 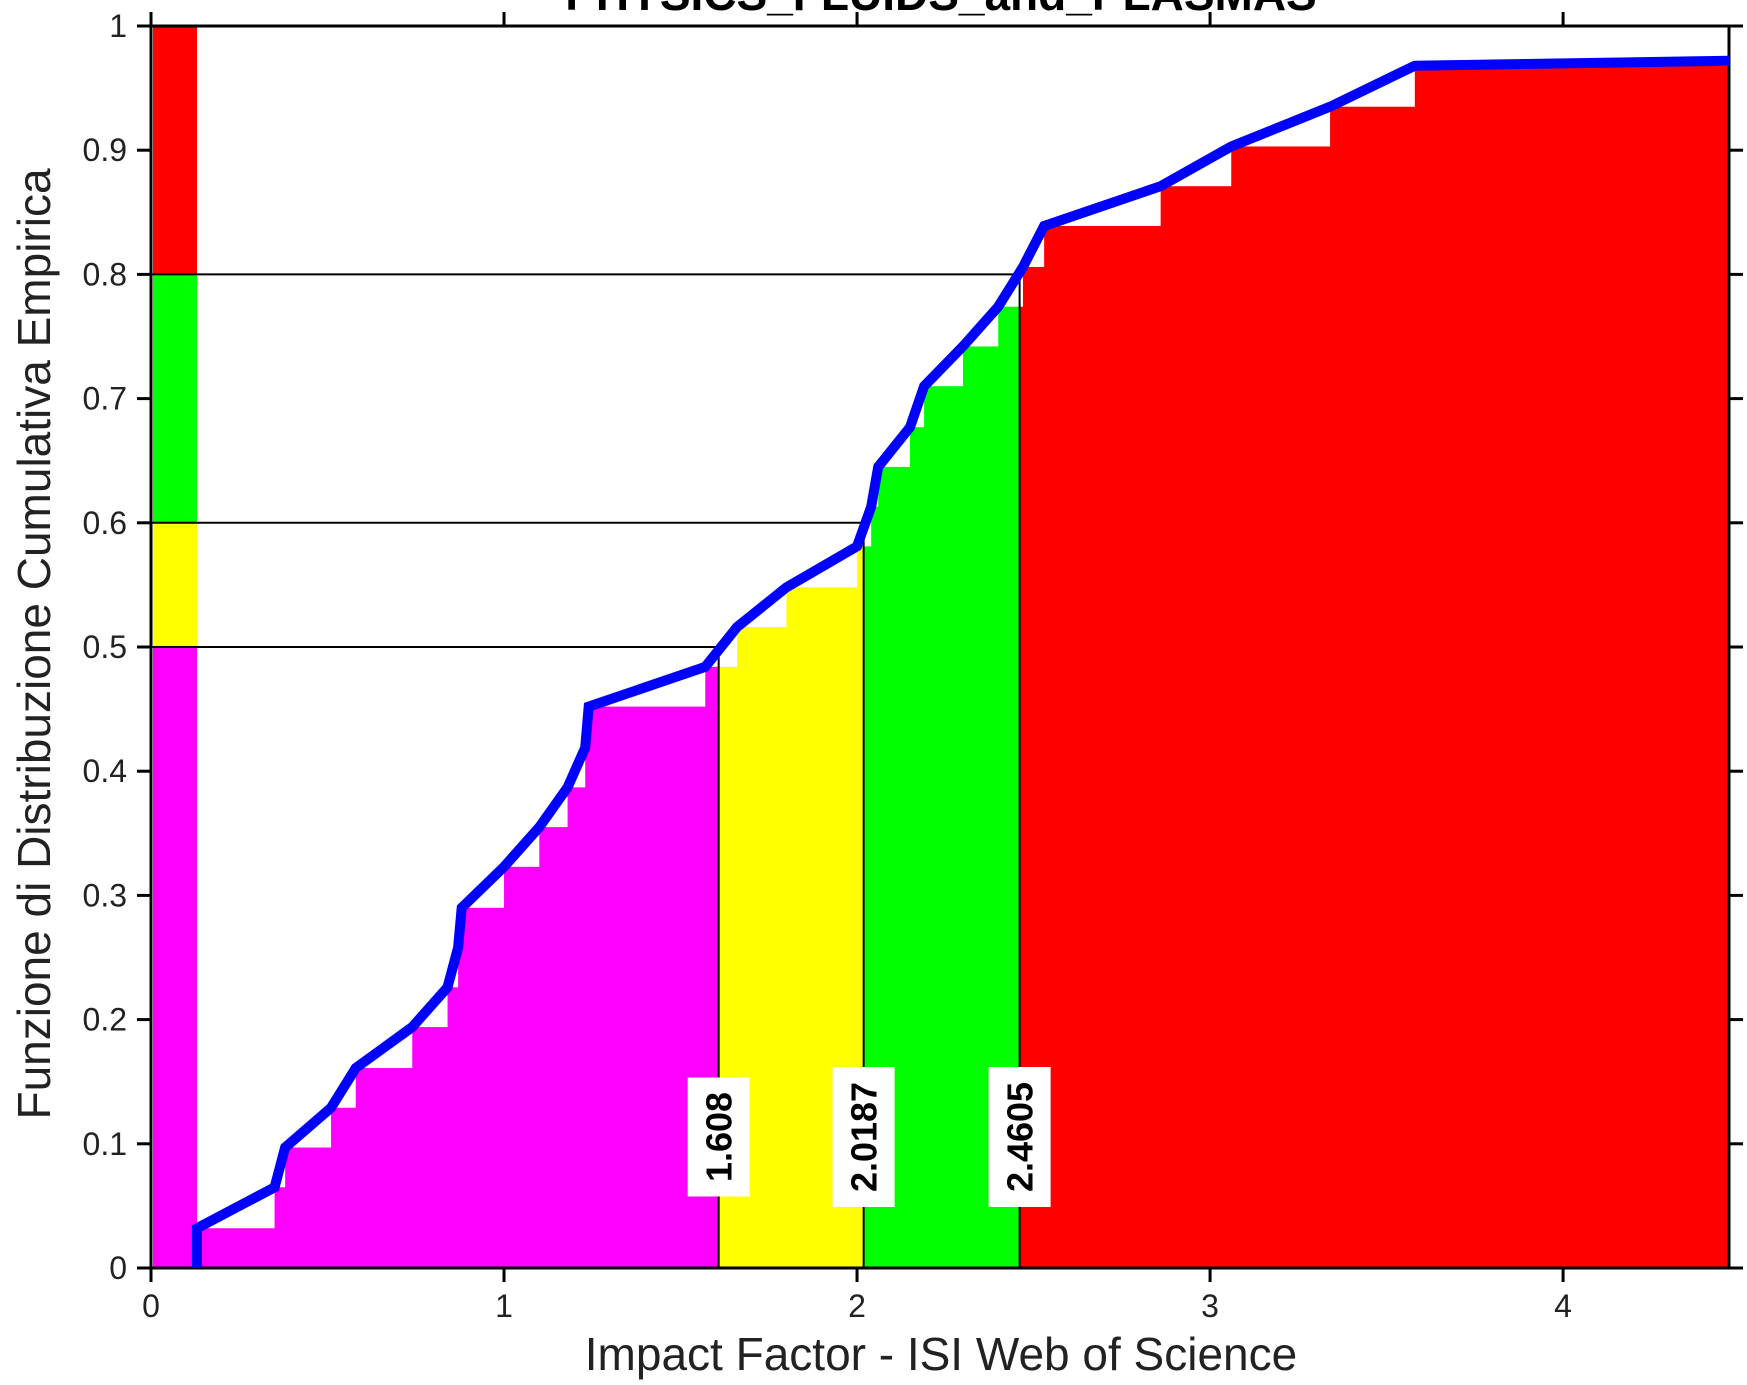 I want to click on threshold-label-text: 2.0187, so click(x=864, y=1137).